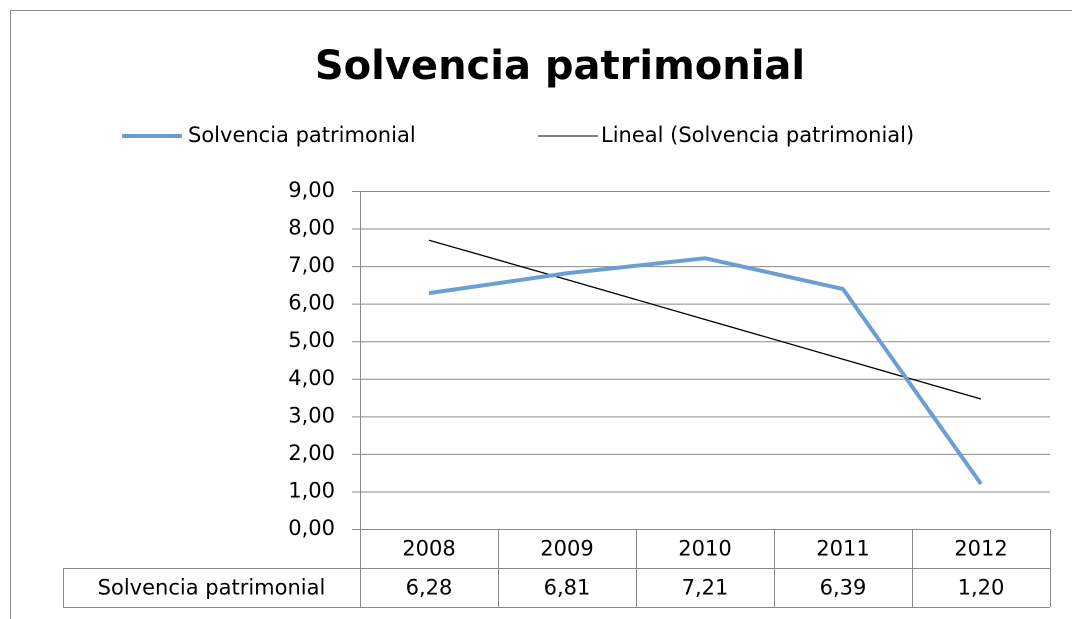 This screenshot has height=619, width=1072. I want to click on y-tick-label: 8,00, so click(311, 228).